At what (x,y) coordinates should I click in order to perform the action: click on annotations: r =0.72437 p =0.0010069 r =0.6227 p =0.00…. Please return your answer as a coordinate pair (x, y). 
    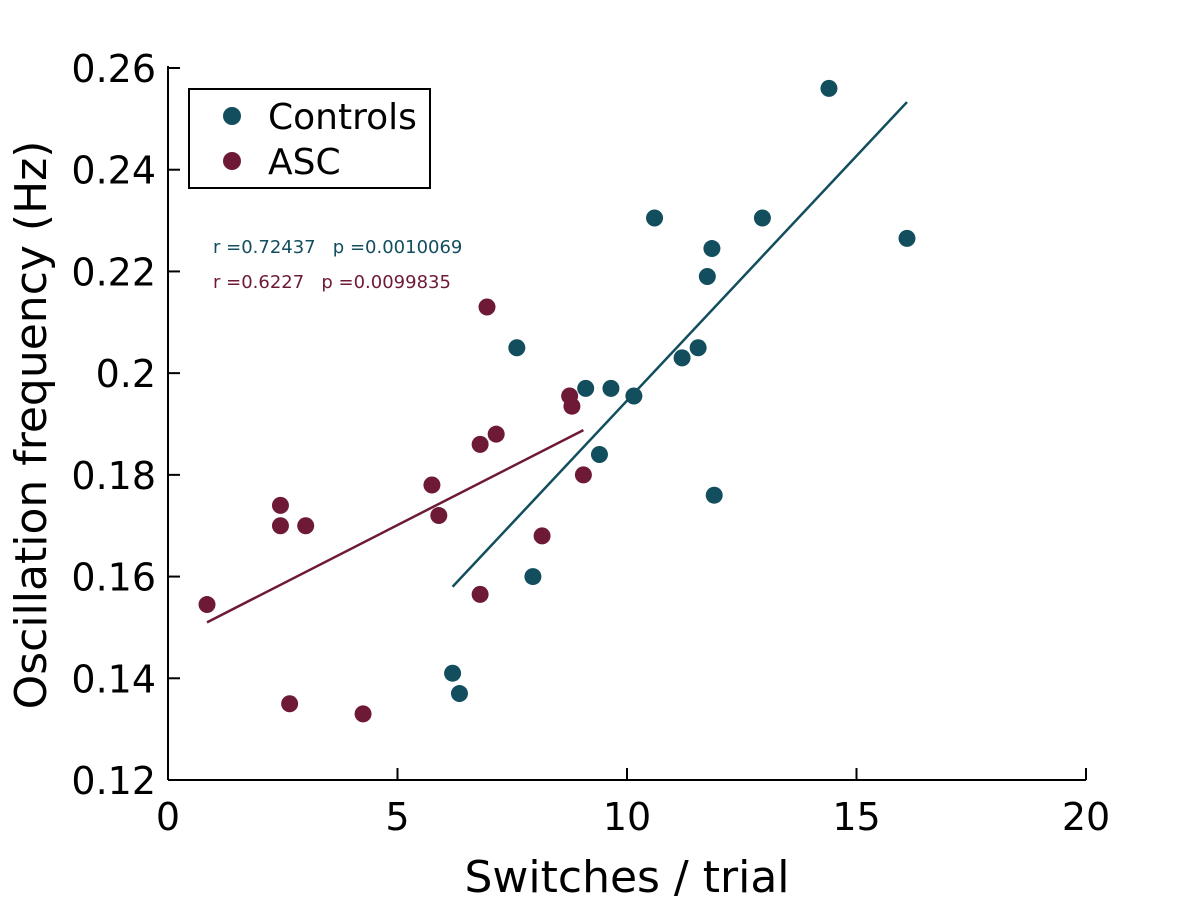
    Looking at the image, I should click on (337, 265).